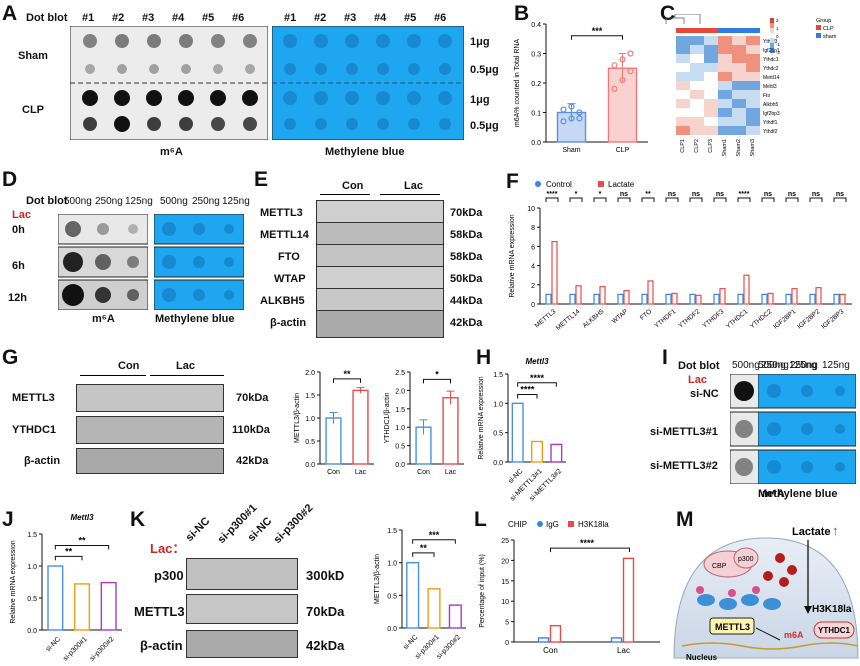  What do you see at coordinates (387, 417) in the screenshot?
I see `y-axis-label: YTHDC1/β-actin` at bounding box center [387, 417].